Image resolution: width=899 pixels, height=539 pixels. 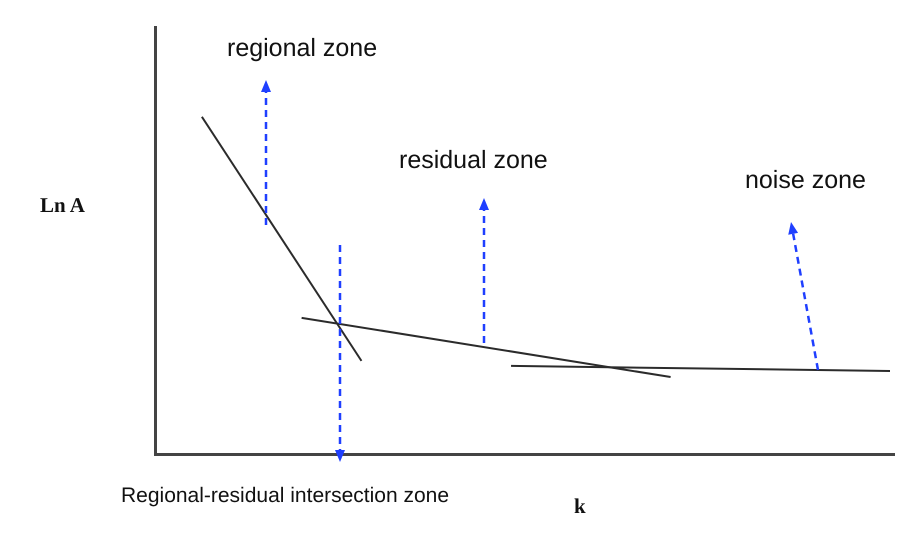 What do you see at coordinates (63, 205) in the screenshot?
I see `y-axis-title: Ln A` at bounding box center [63, 205].